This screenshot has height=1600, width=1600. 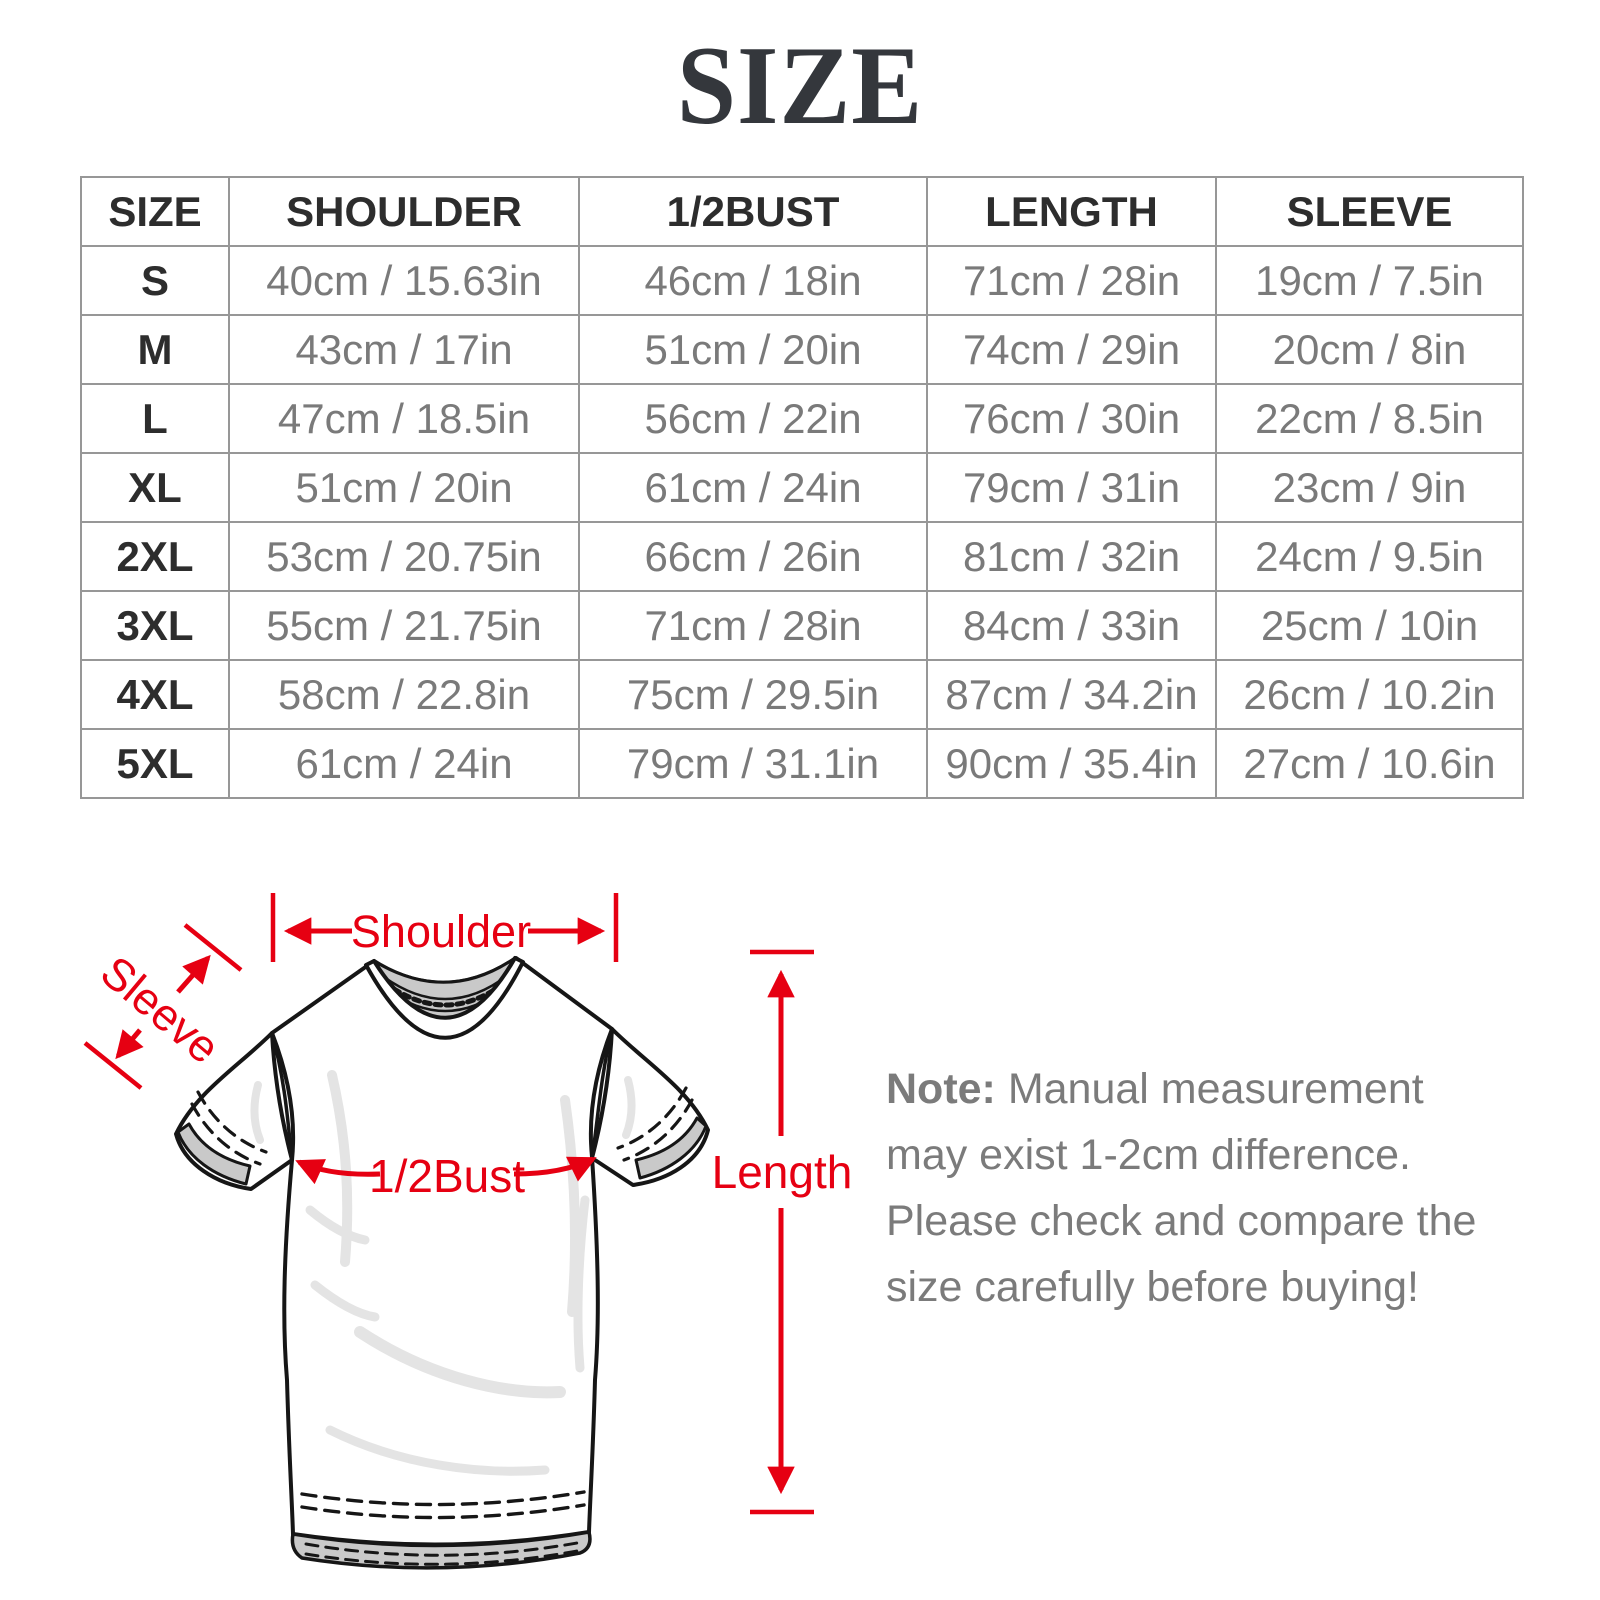 What do you see at coordinates (282, 1096) in the screenshot?
I see `left-armhole-seam` at bounding box center [282, 1096].